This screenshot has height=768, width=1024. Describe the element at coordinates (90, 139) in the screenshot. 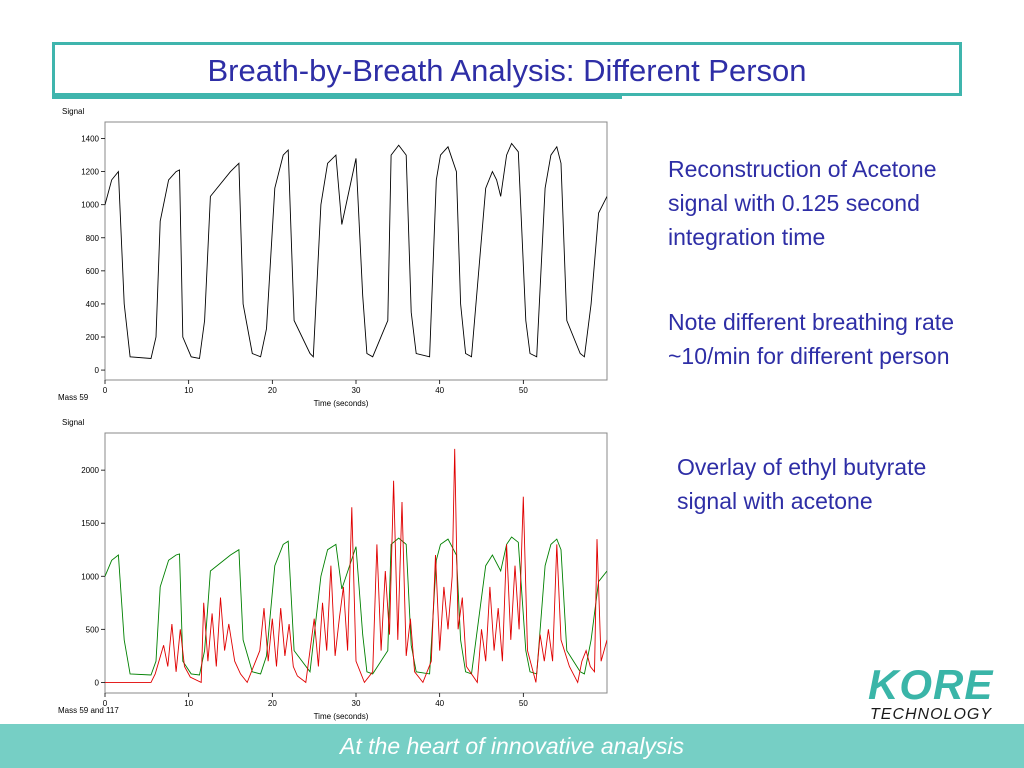

I see `y-tick-label: 1400` at that location.